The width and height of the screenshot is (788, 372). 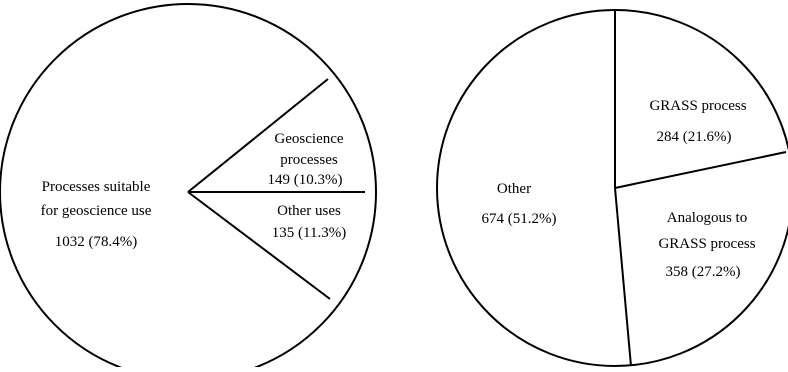 I want to click on slice-value-label: 674 (51.2%), so click(x=519, y=219).